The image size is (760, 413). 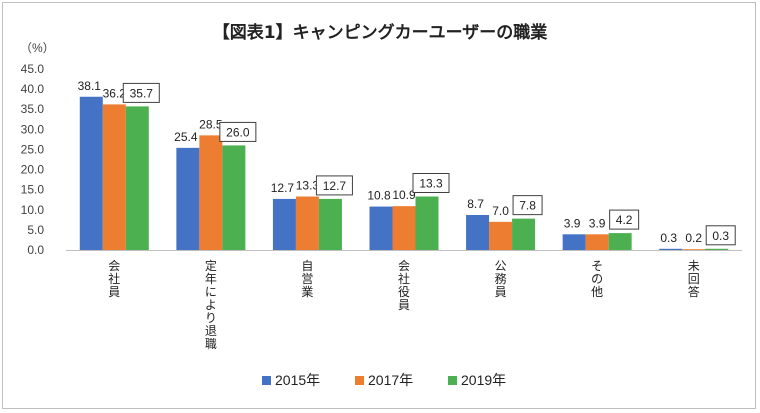 I want to click on data-label: 35.7, so click(x=142, y=93).